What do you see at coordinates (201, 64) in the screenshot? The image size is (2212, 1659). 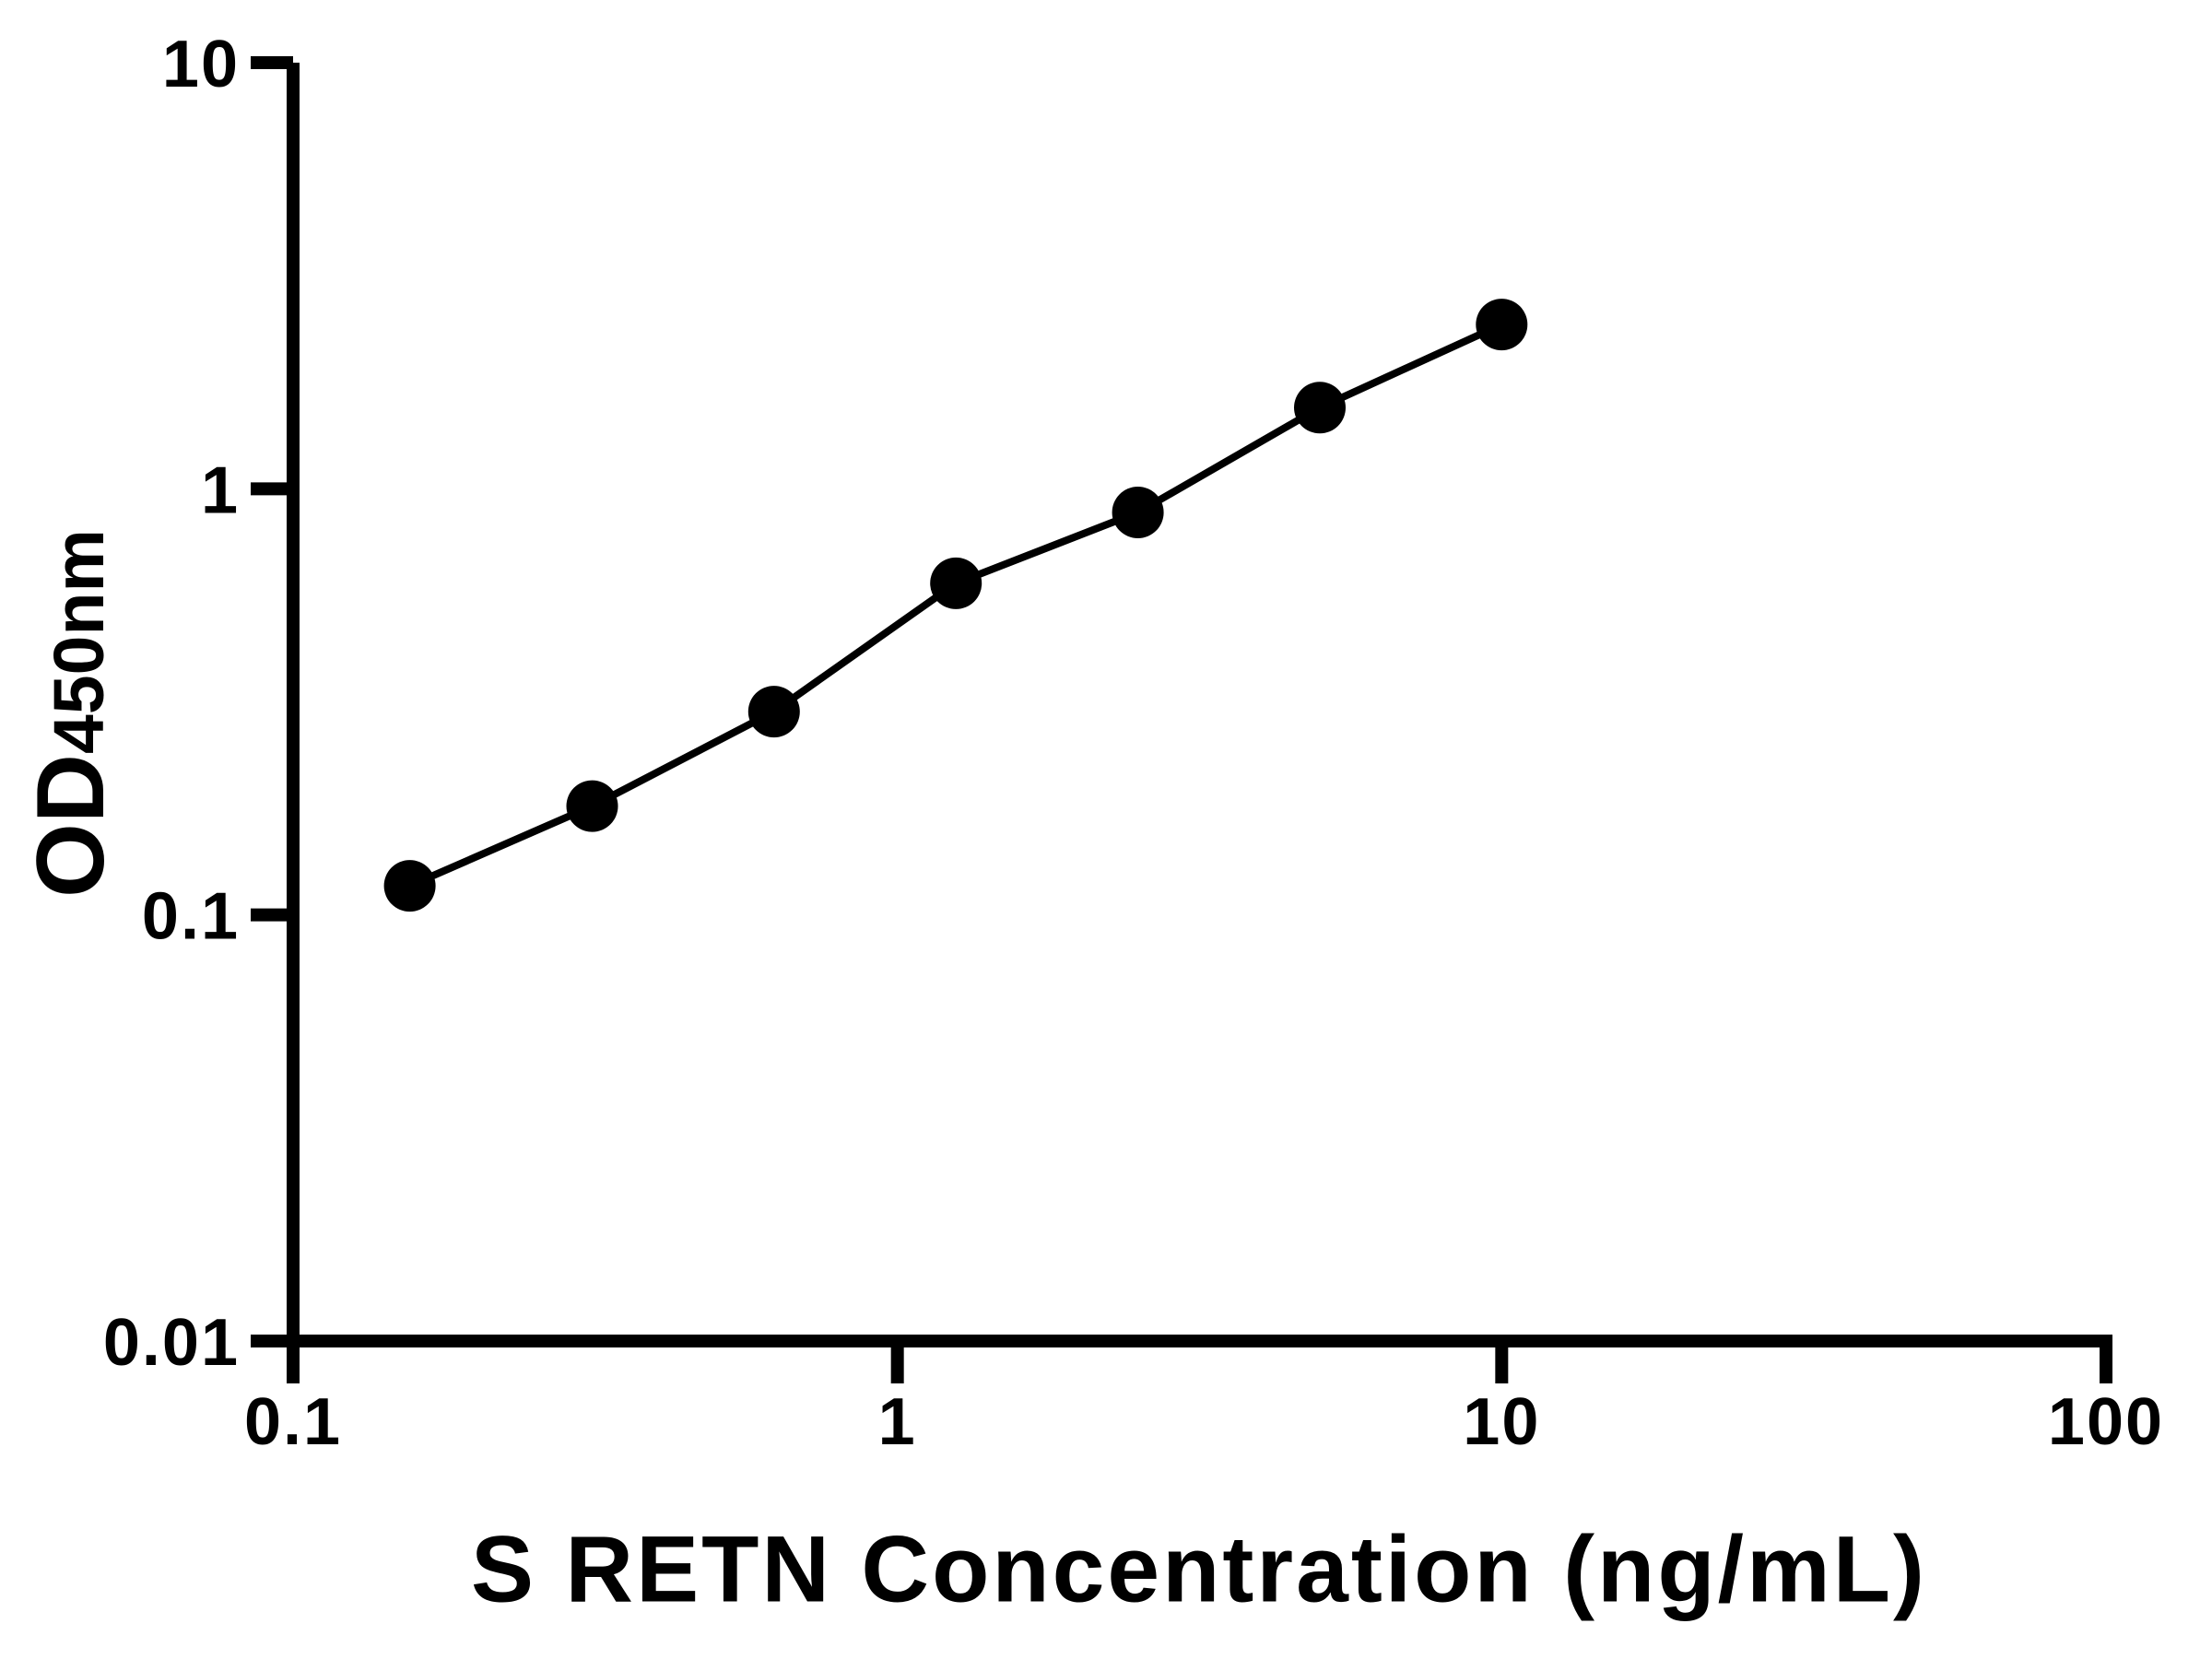 I see `y-axis-tick-label: 10` at bounding box center [201, 64].